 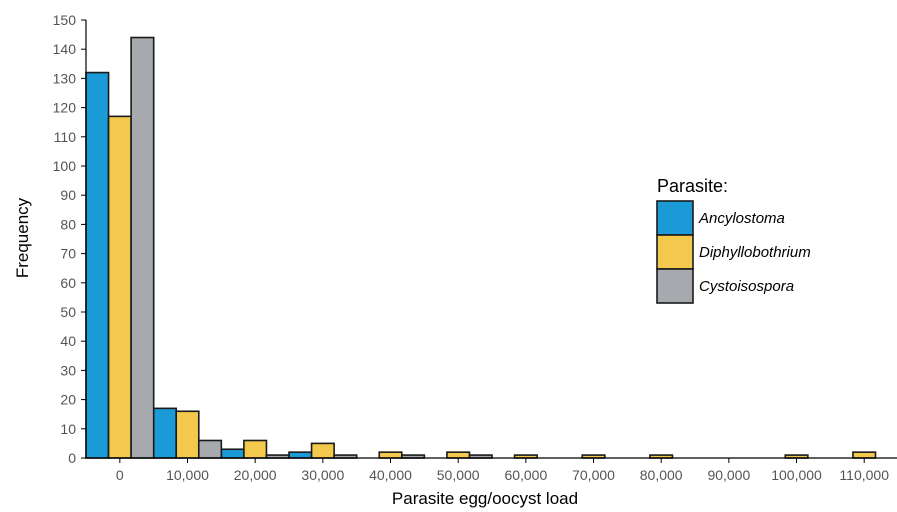 I want to click on y-tick-label: 140, so click(x=65, y=49).